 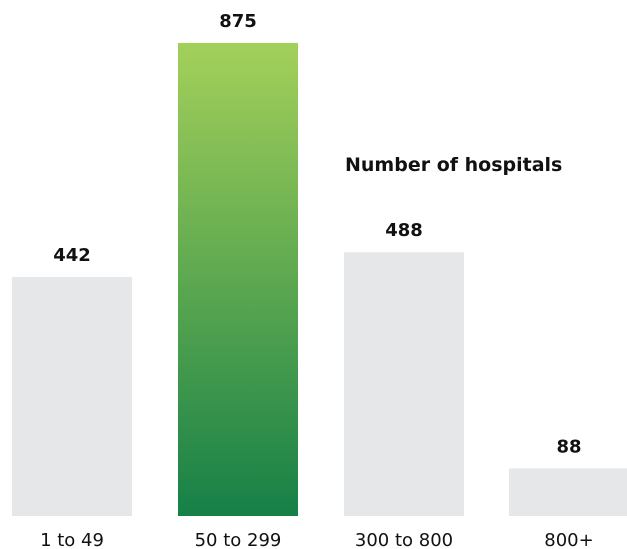 I want to click on category-labels-layer: 1 to 49 50 to 299 300 to 800 800+, so click(x=317, y=539).